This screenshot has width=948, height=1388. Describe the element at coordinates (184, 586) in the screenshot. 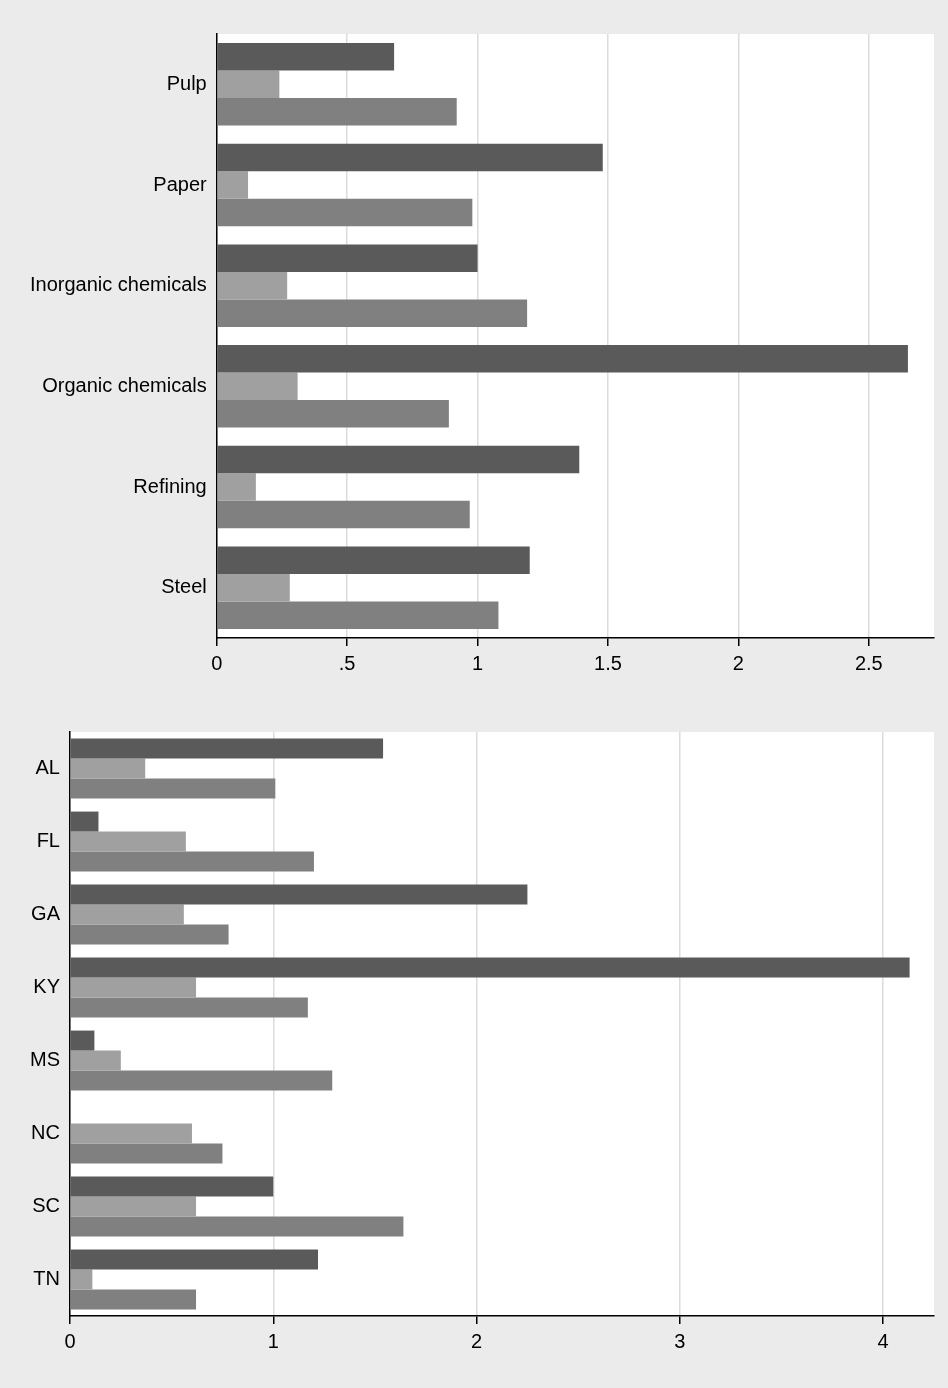

I see `y-tick-label: Steel` at that location.